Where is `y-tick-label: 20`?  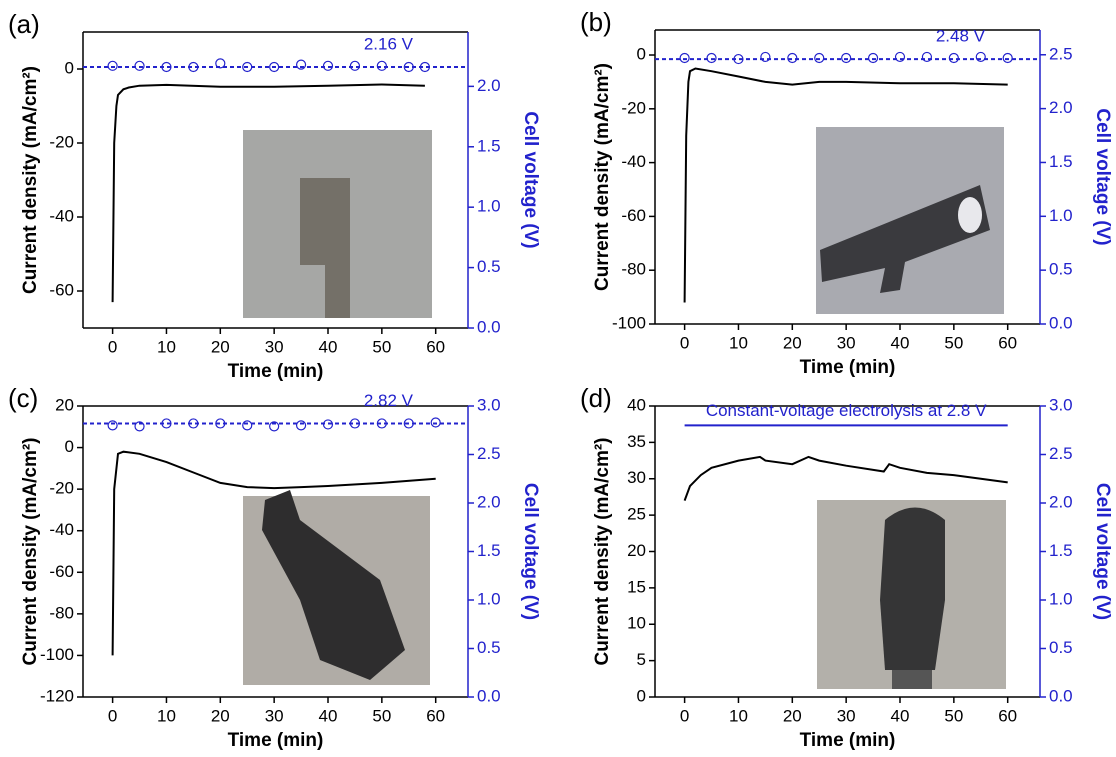
y-tick-label: 20 is located at coordinates (64, 404).